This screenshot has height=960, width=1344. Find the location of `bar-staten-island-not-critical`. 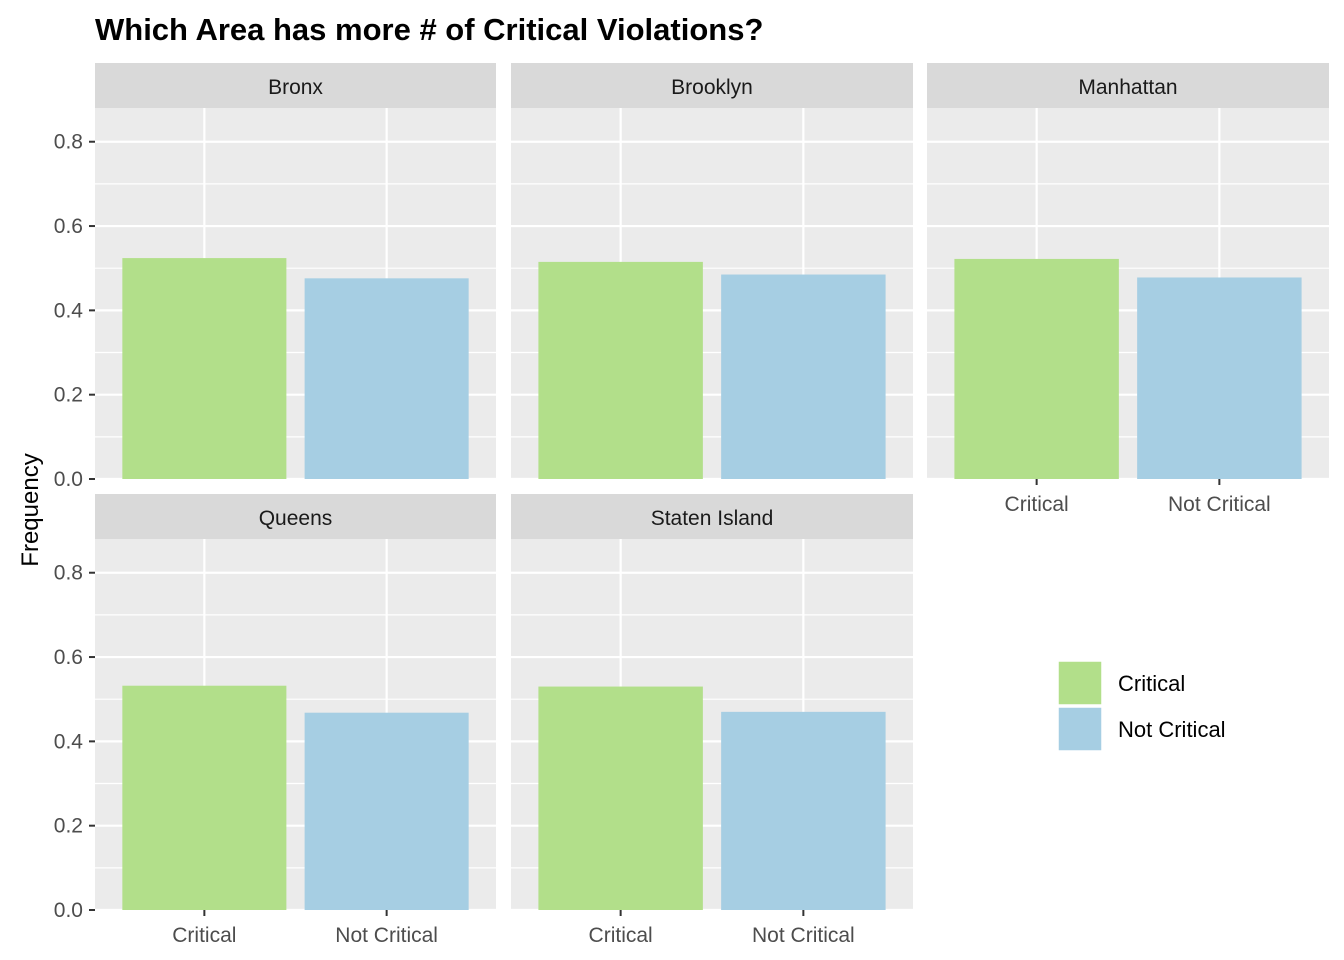

bar-staten-island-not-critical is located at coordinates (803, 810).